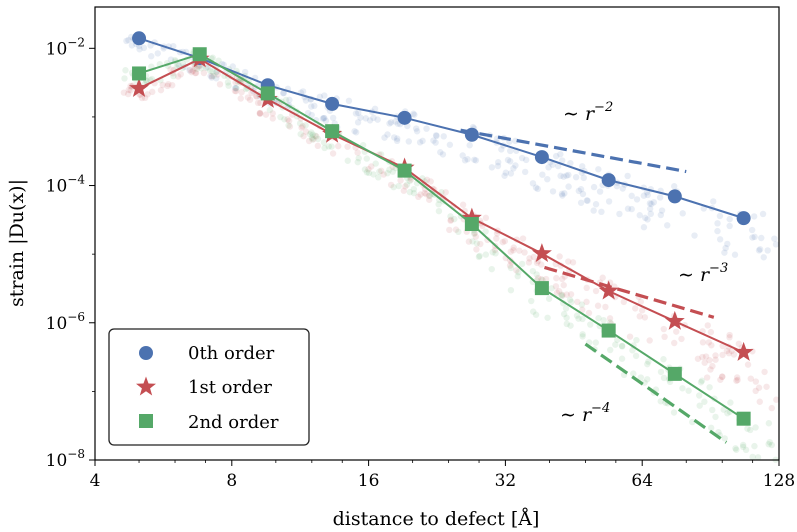  Describe the element at coordinates (233, 422) in the screenshot. I see `legend-label-2nd-order: 2nd order` at that location.